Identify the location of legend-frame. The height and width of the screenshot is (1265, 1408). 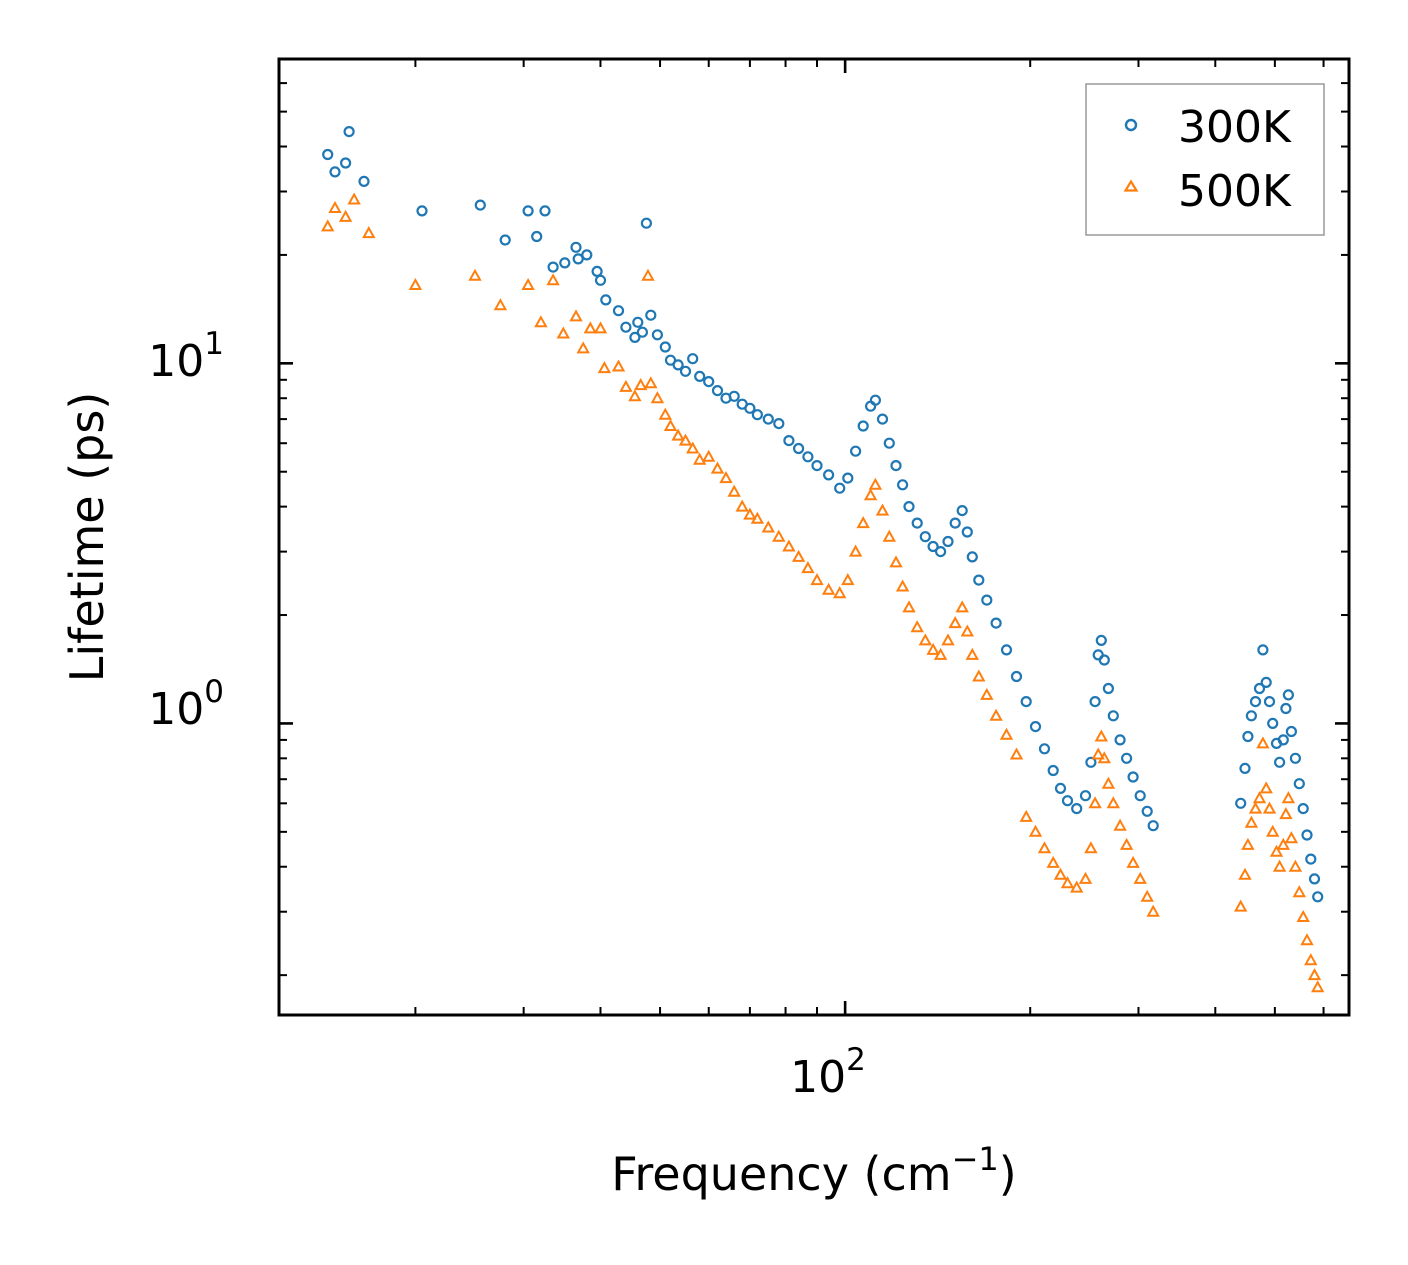
(1205, 159).